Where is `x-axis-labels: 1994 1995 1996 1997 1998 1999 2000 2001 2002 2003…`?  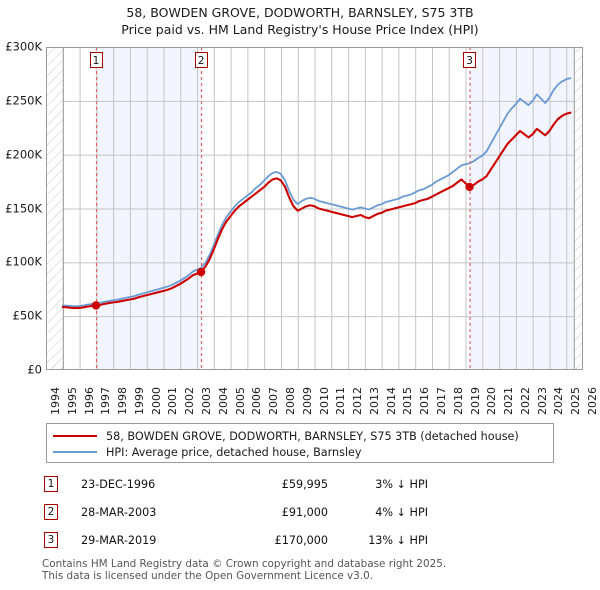 x-axis-labels: 1994 1995 1996 1997 1998 1999 2000 2001 2002 2003… is located at coordinates (300, 397).